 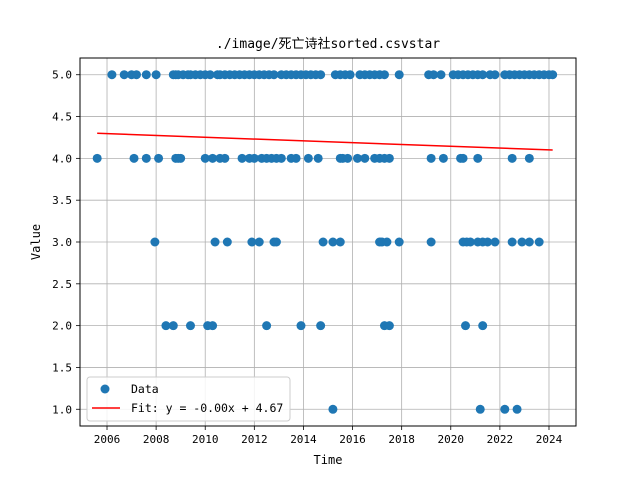 I want to click on x-tick-label: 2020, so click(x=451, y=439).